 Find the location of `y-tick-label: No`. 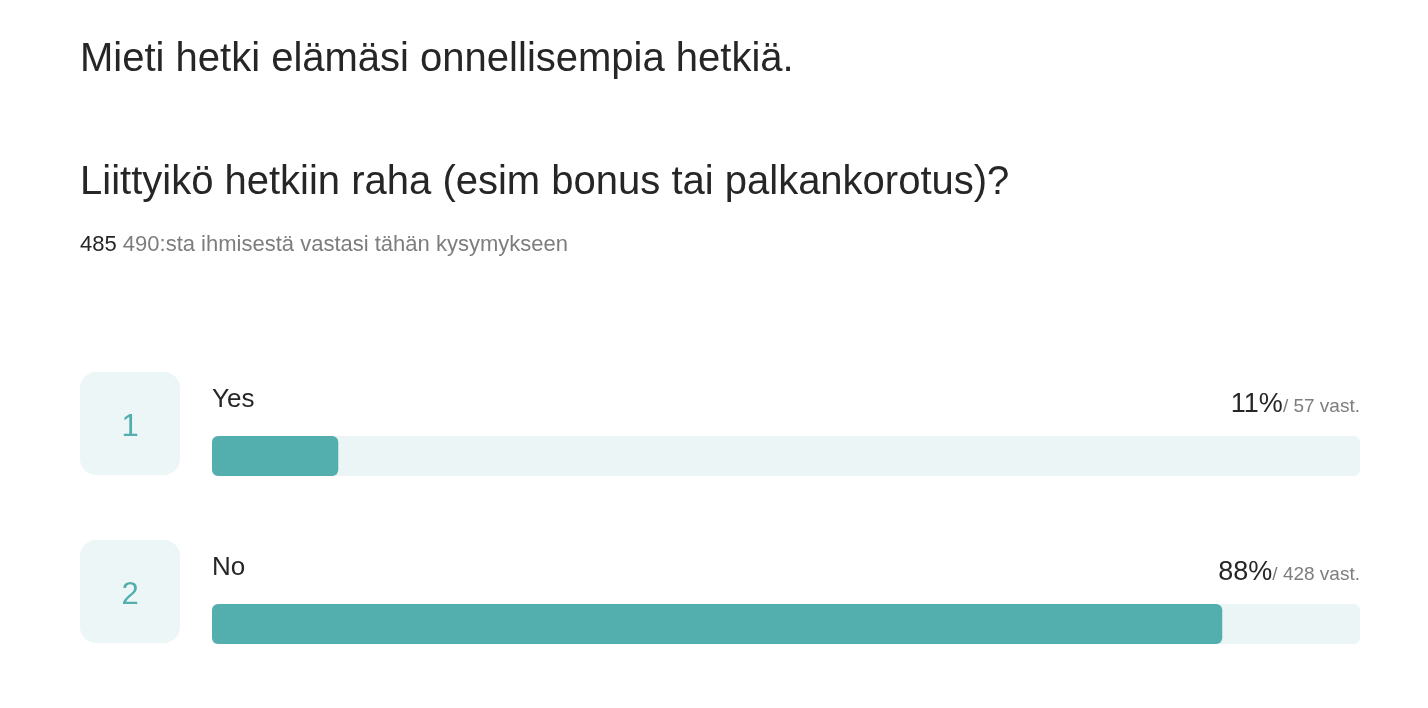

y-tick-label: No is located at coordinates (229, 566).